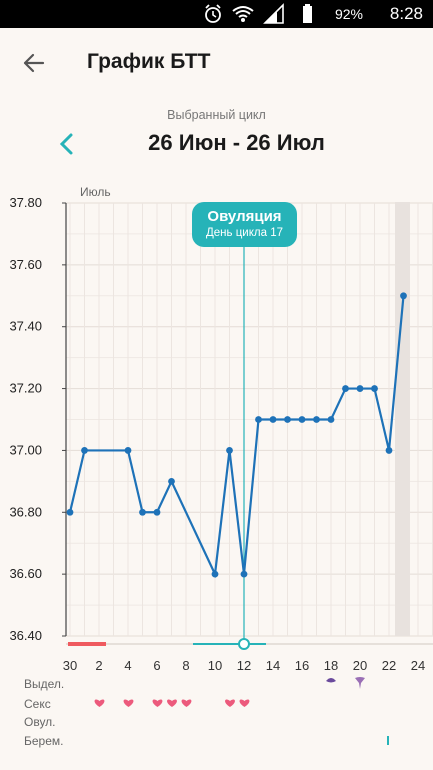 Image resolution: width=433 pixels, height=770 pixels. Describe the element at coordinates (236, 142) in the screenshot. I see `cycle-range: 26 Июн - 26 Июл` at that location.